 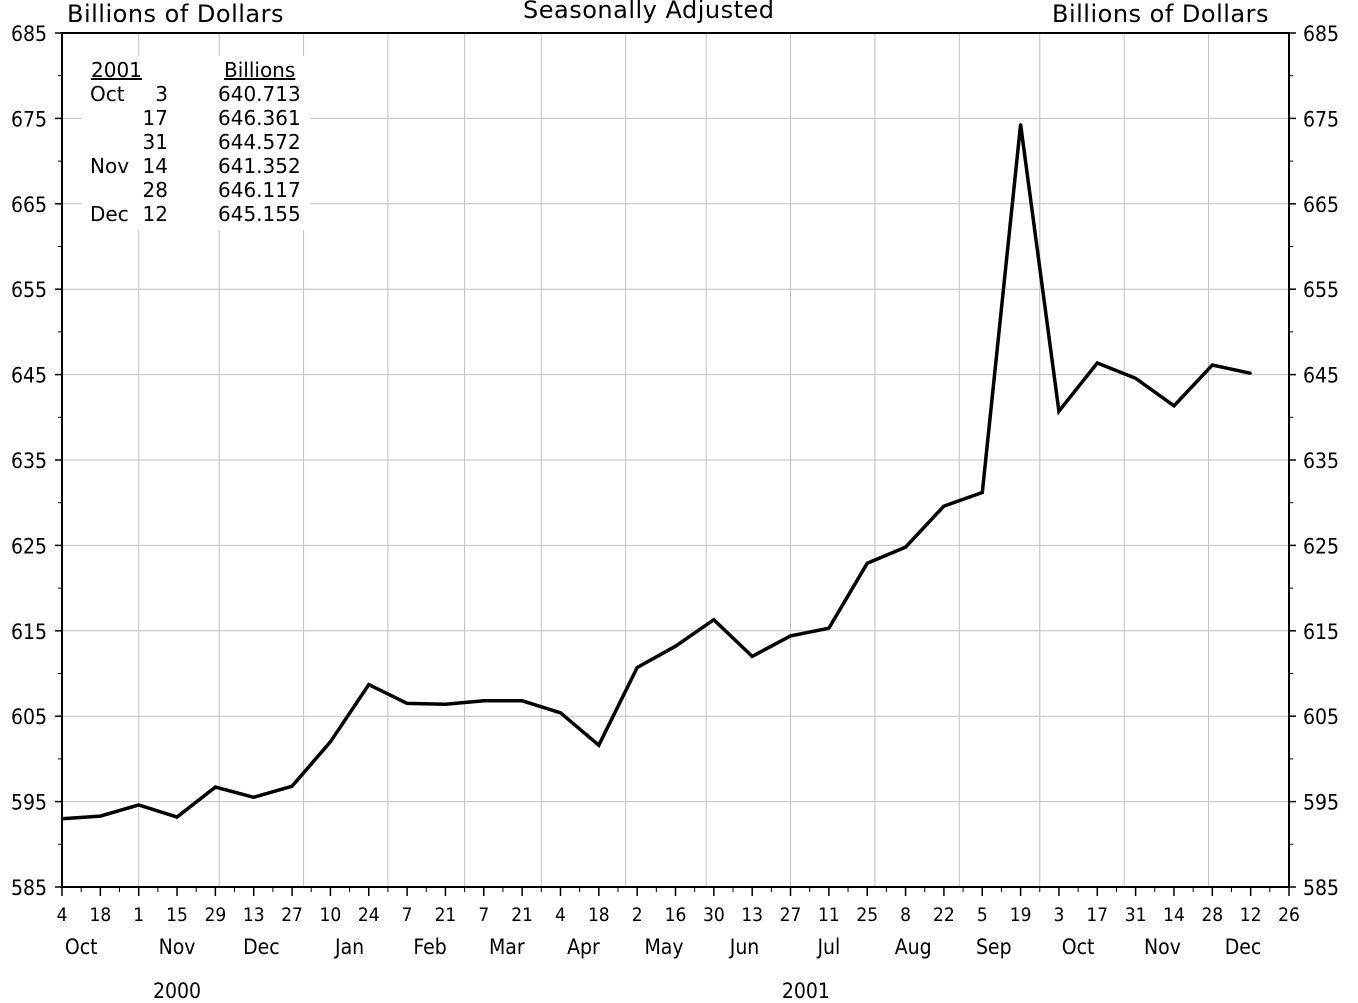 What do you see at coordinates (155, 166) in the screenshot?
I see `legend-day: 14` at bounding box center [155, 166].